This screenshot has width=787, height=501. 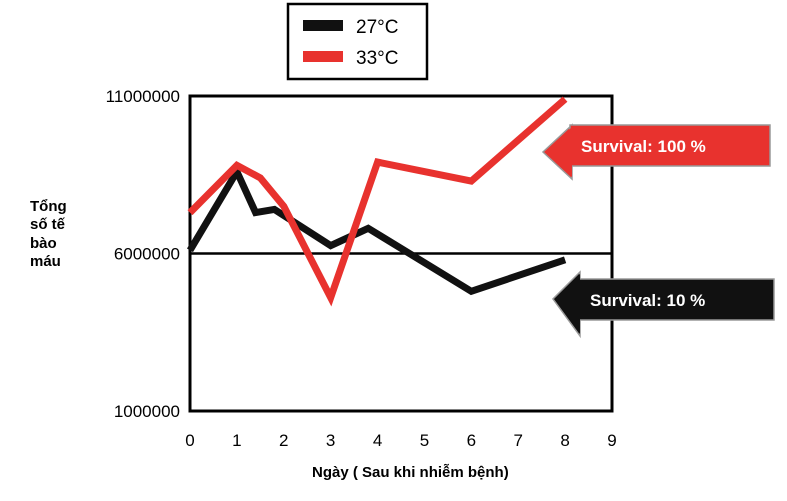 What do you see at coordinates (323, 56) in the screenshot?
I see `legend-swatch-33c` at bounding box center [323, 56].